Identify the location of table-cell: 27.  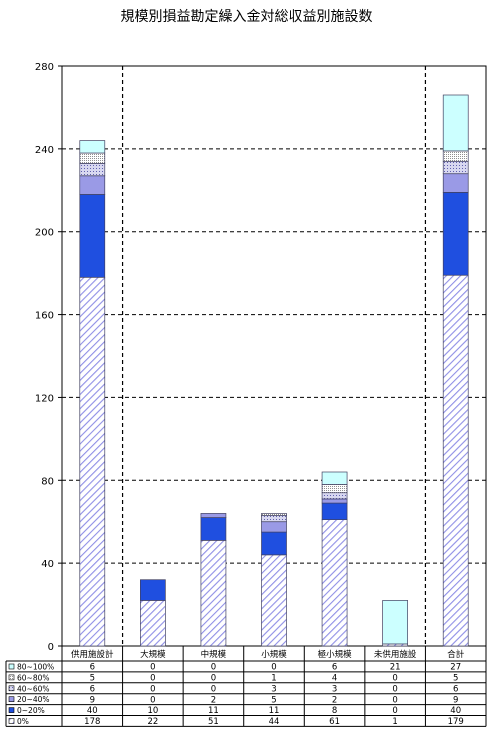
(455, 668).